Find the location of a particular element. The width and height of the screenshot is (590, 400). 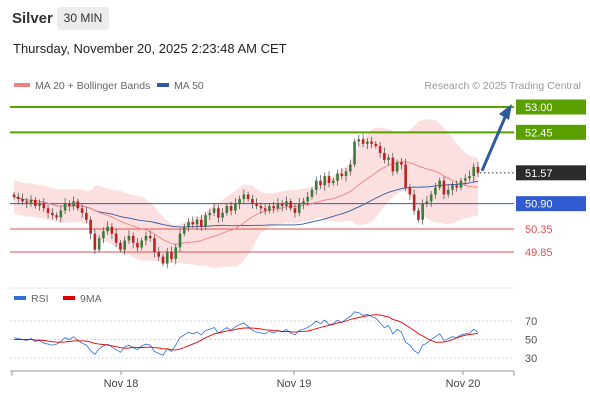

x-tick-label: Nov 18 is located at coordinates (121, 384).